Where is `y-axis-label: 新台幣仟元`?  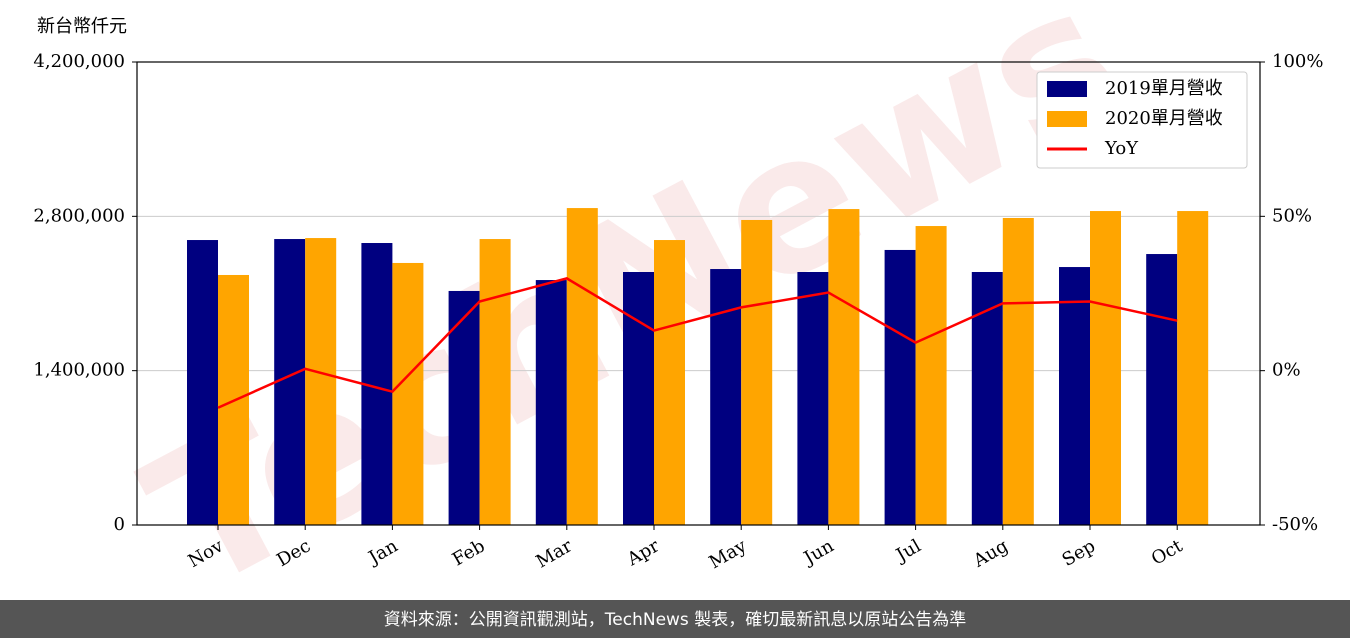 y-axis-label: 新台幣仟元 is located at coordinates (82, 26).